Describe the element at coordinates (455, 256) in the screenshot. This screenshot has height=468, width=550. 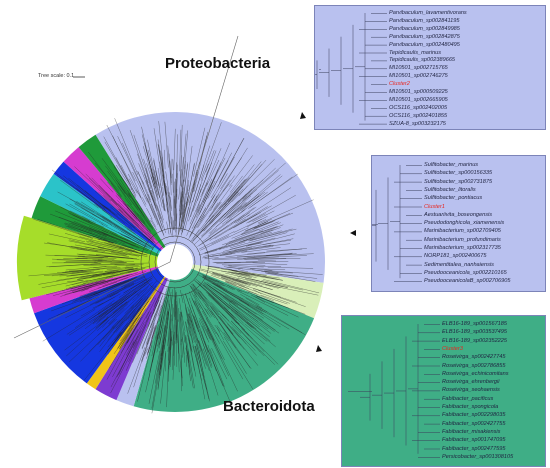
I see `leaf-label: NORP181_sp002400675` at that location.